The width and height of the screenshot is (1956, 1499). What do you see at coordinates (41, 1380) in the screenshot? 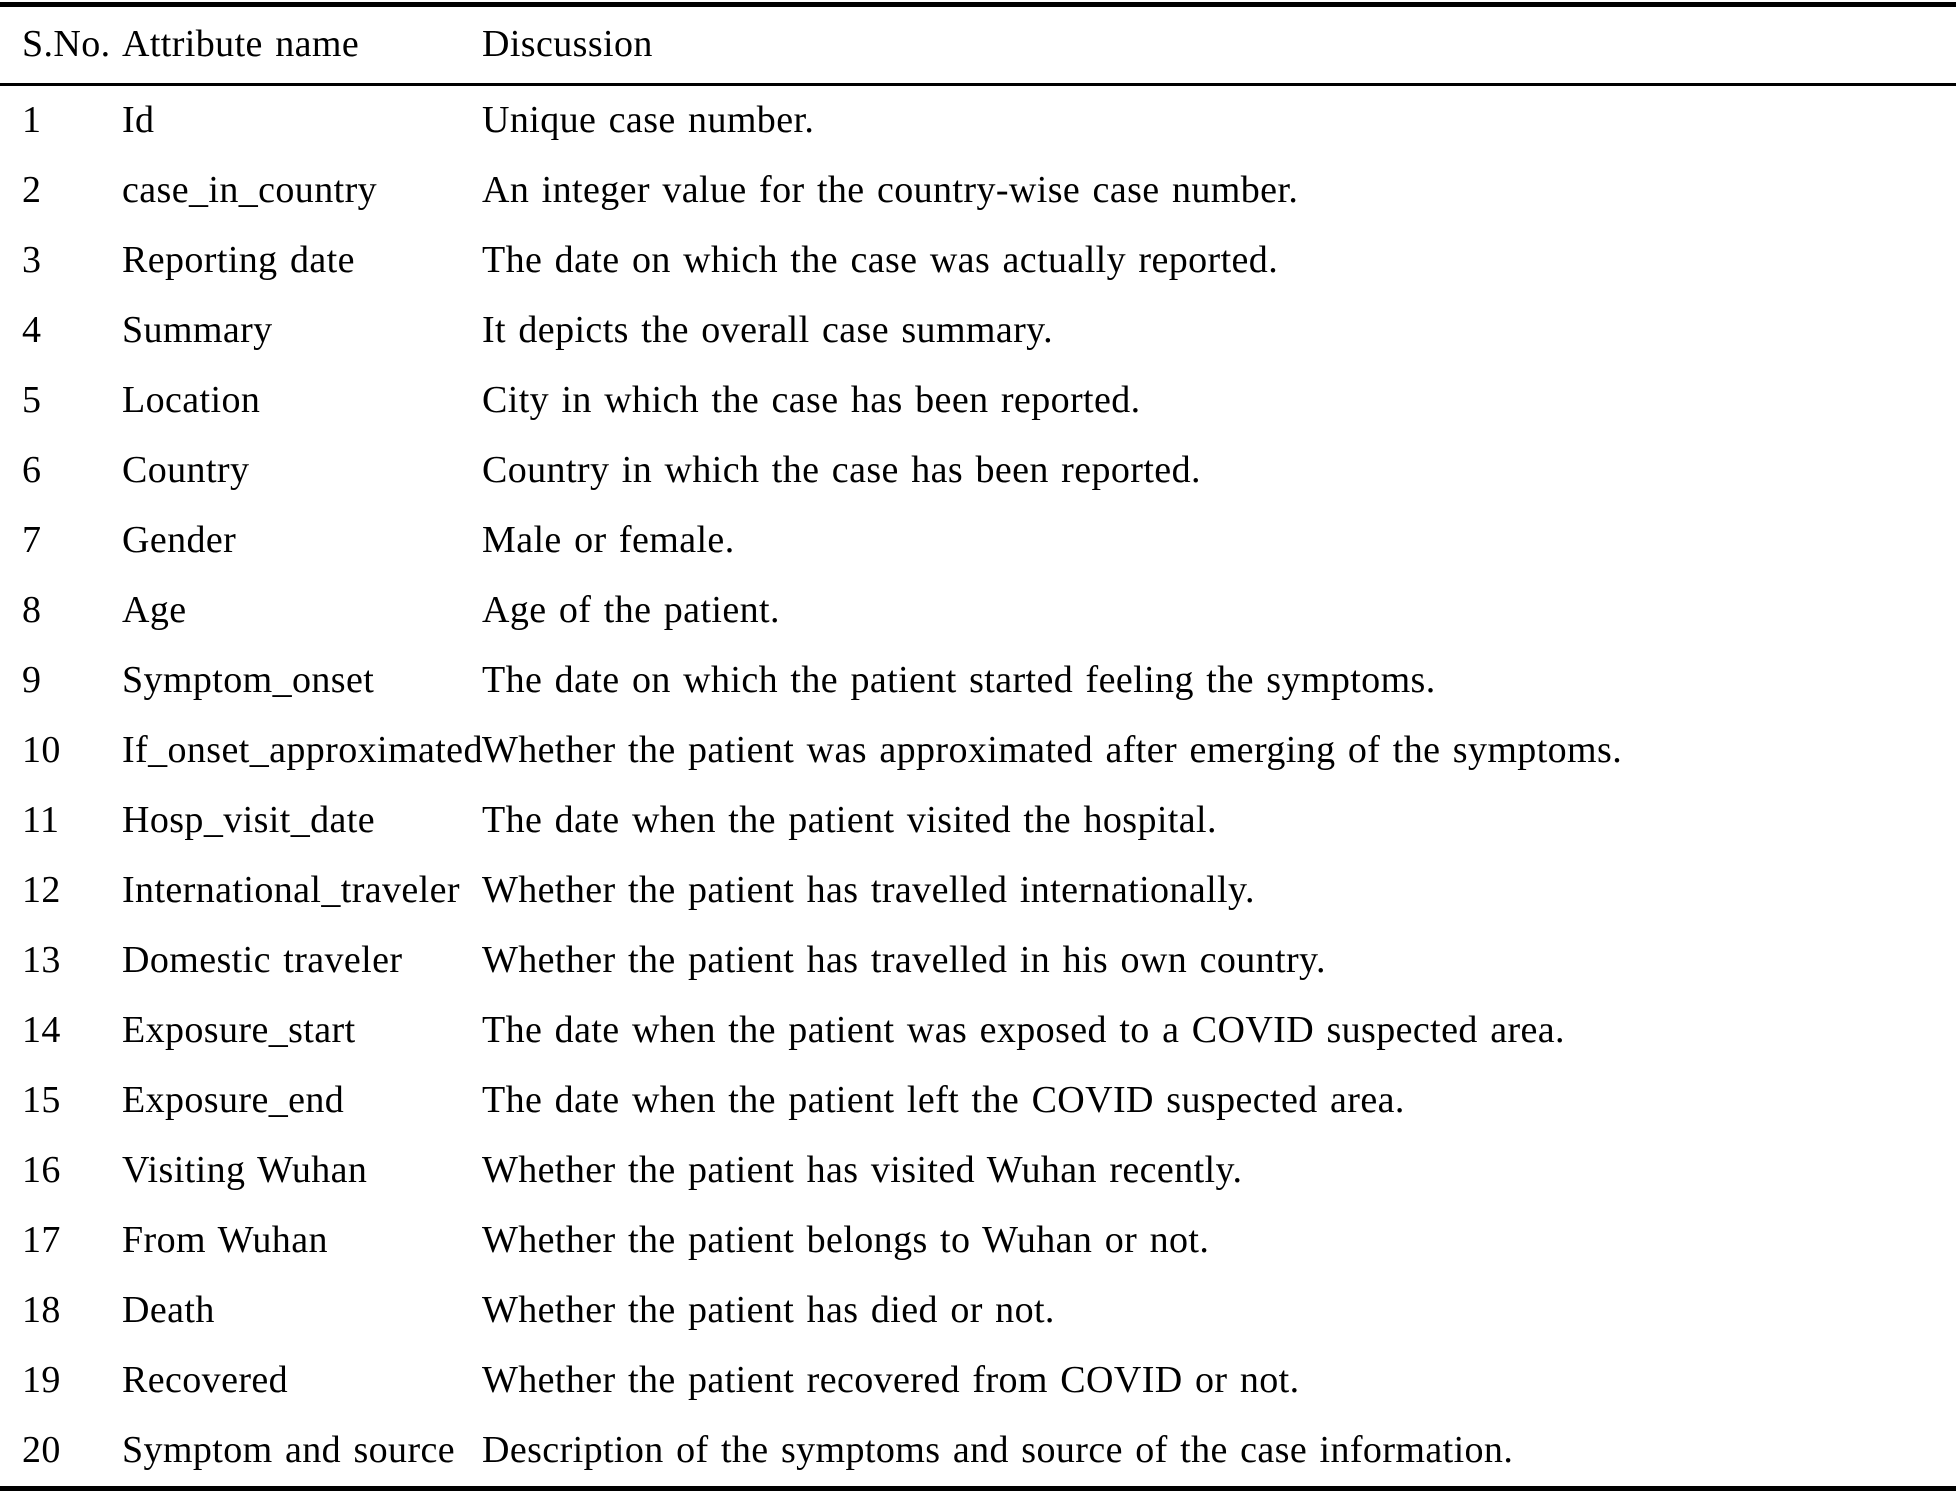
I see `sno-cell: 19` at bounding box center [41, 1380].